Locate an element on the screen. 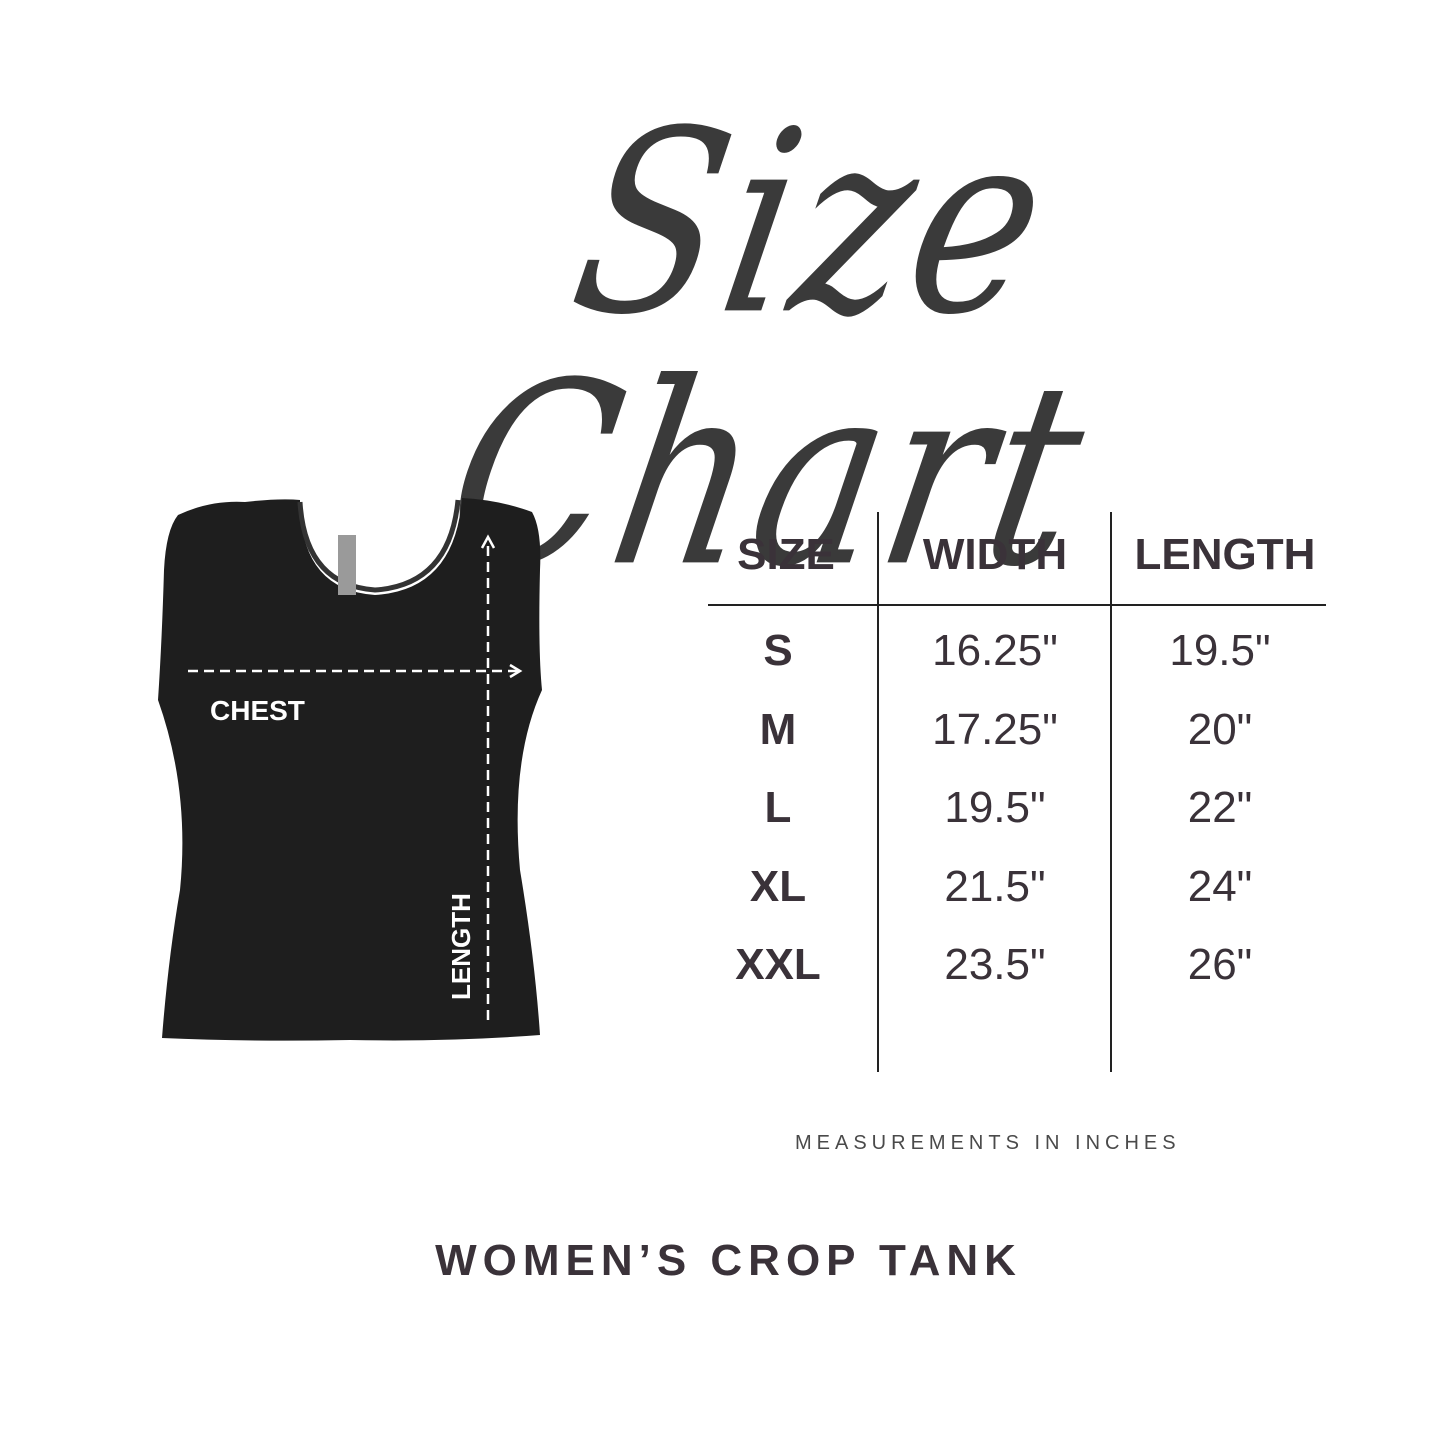 The height and width of the screenshot is (1445, 1445). product-name: WOMEN’S CROP TANK is located at coordinates (728, 1260).